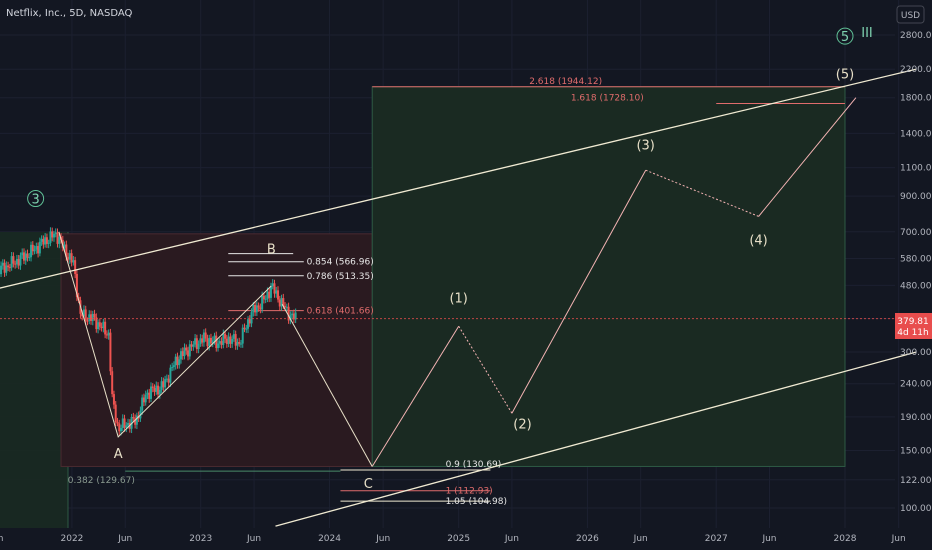  What do you see at coordinates (458, 539) in the screenshot?
I see `x-tick-label: 2025` at bounding box center [458, 539].